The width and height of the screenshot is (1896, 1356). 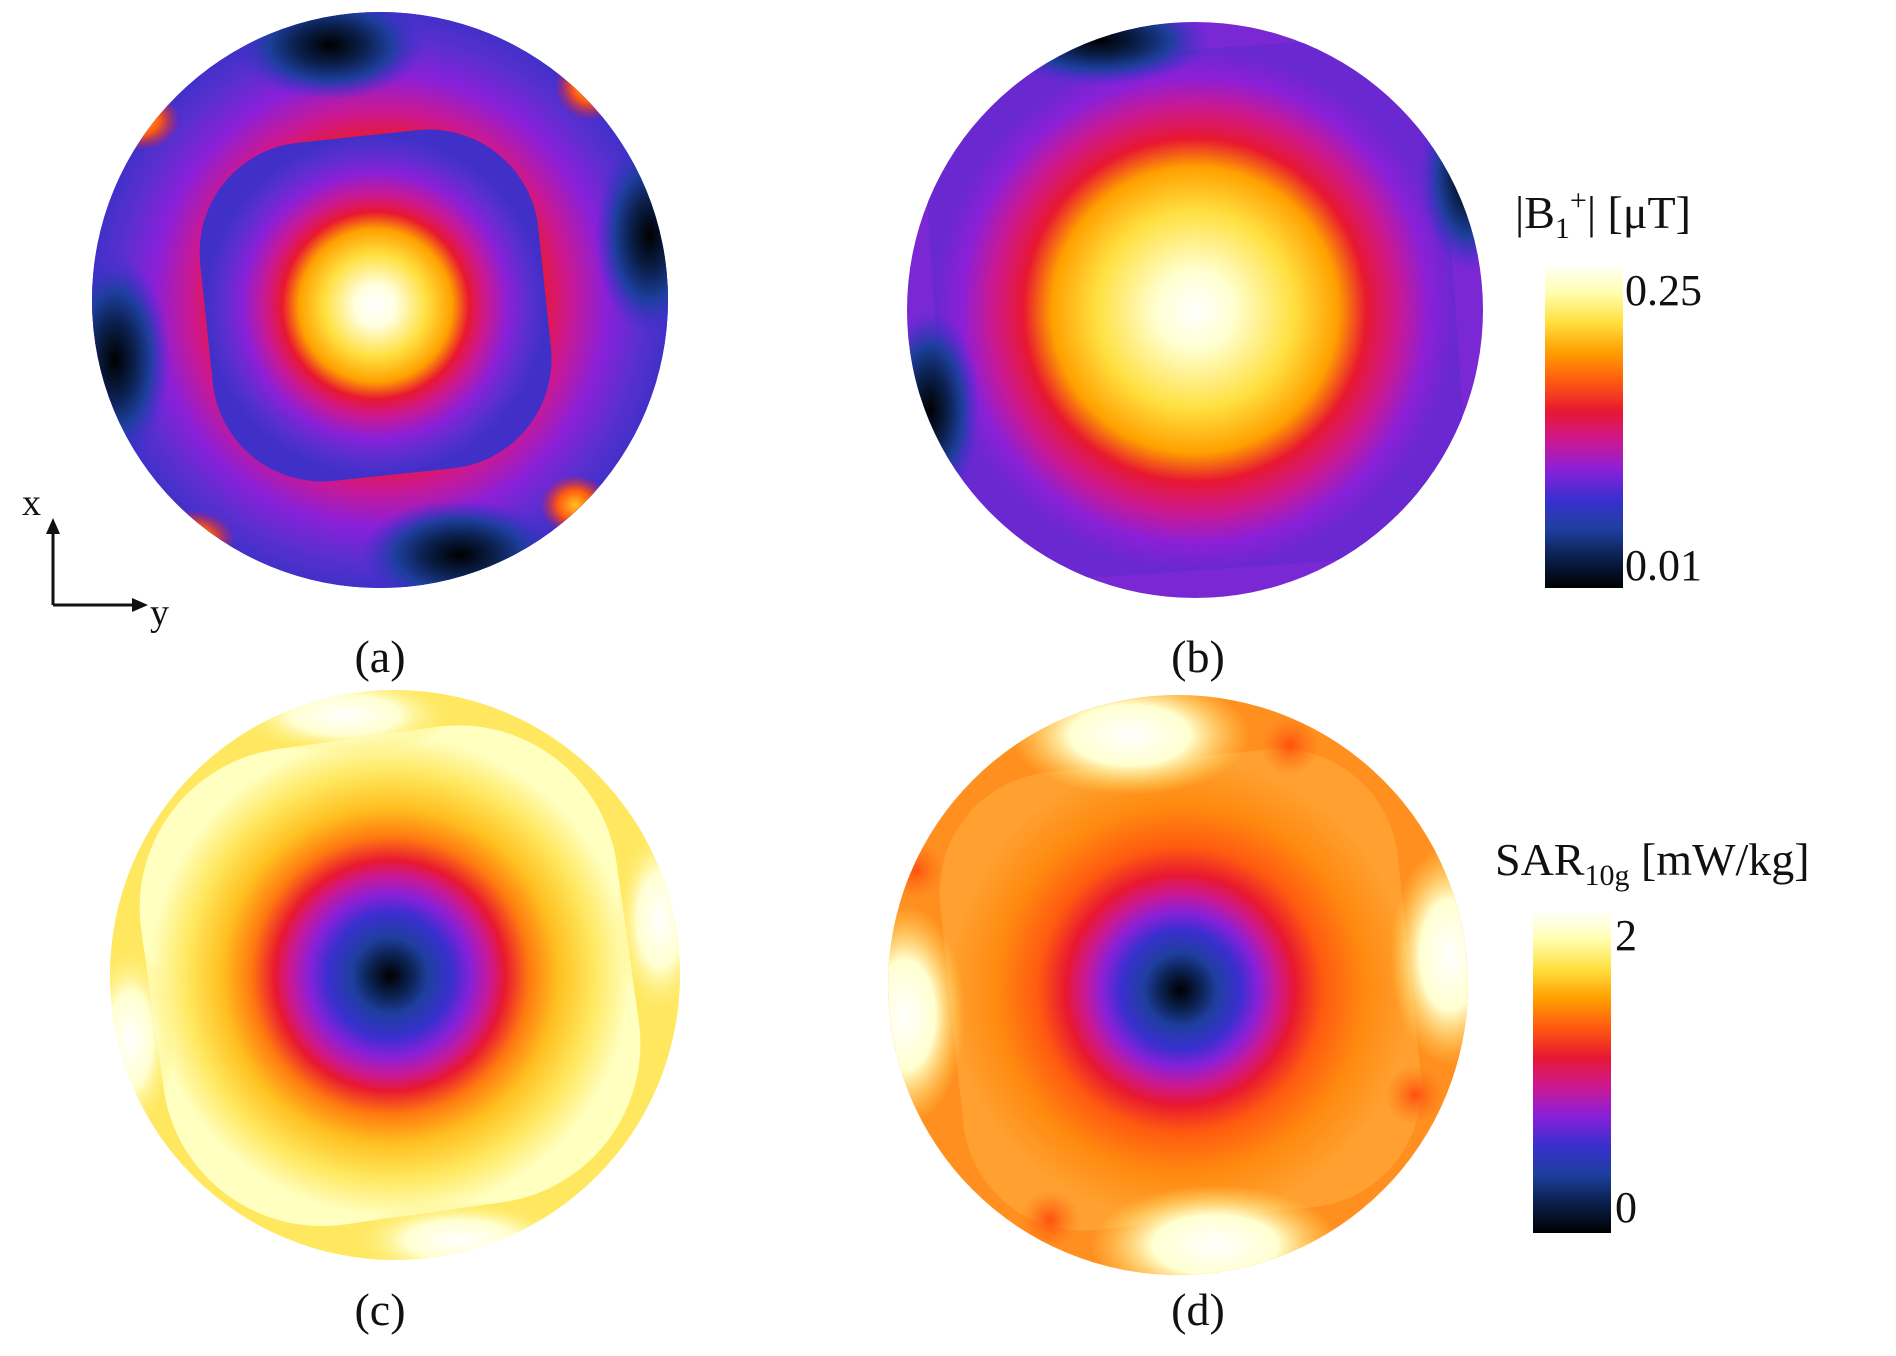 I want to click on panel-c, so click(x=395, y=975).